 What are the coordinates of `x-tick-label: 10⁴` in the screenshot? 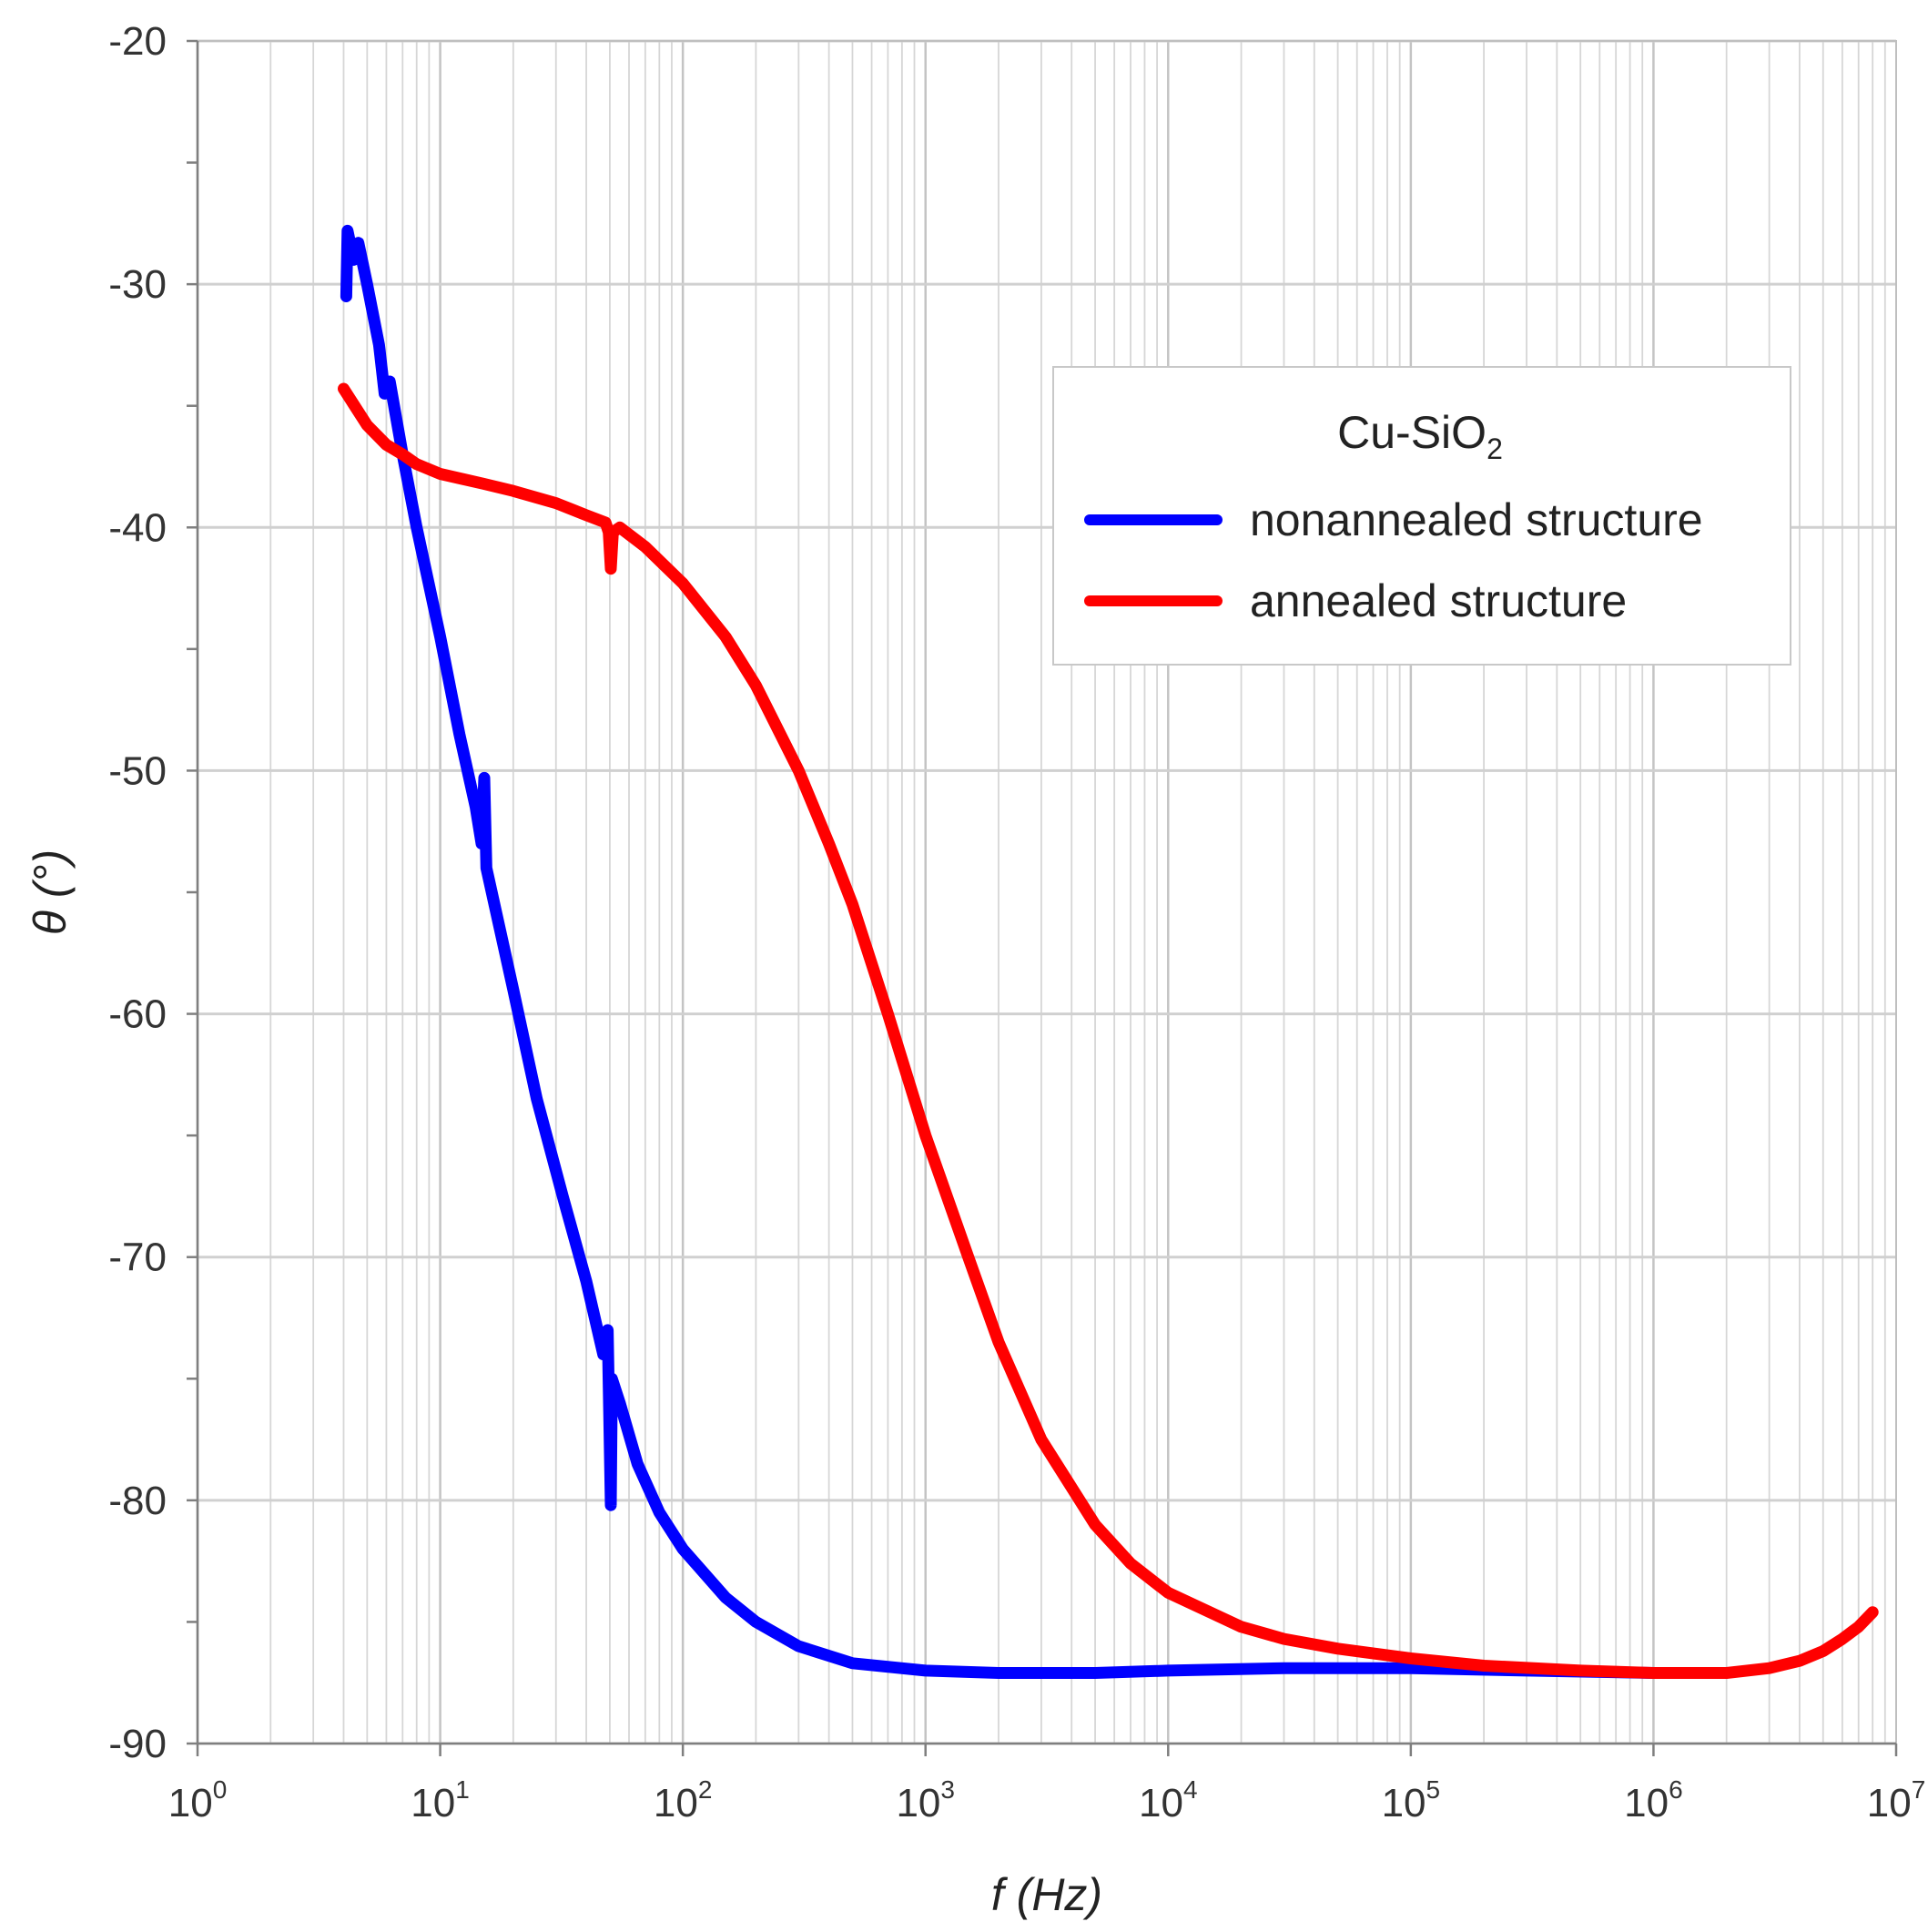 It's located at (1169, 1800).